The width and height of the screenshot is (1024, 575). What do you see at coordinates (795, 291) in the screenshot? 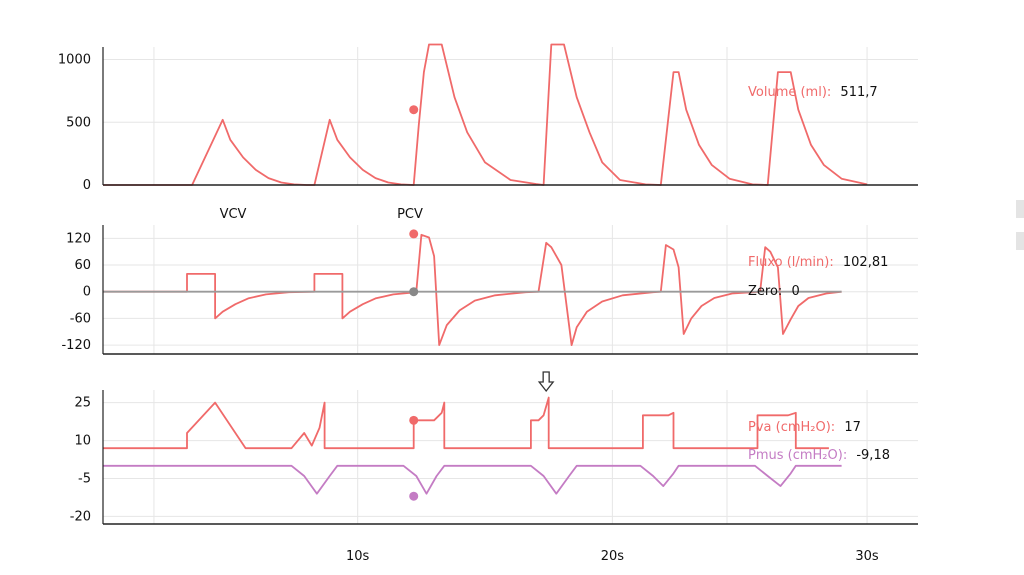
I see `zero-readout-value: 0` at bounding box center [795, 291].